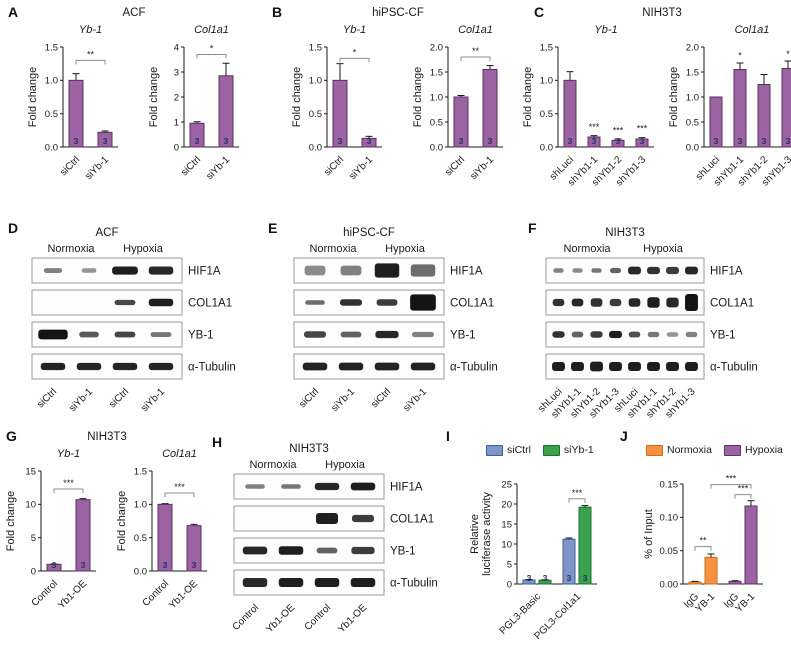  I want to click on y-tick-label: 15, so click(30, 471).